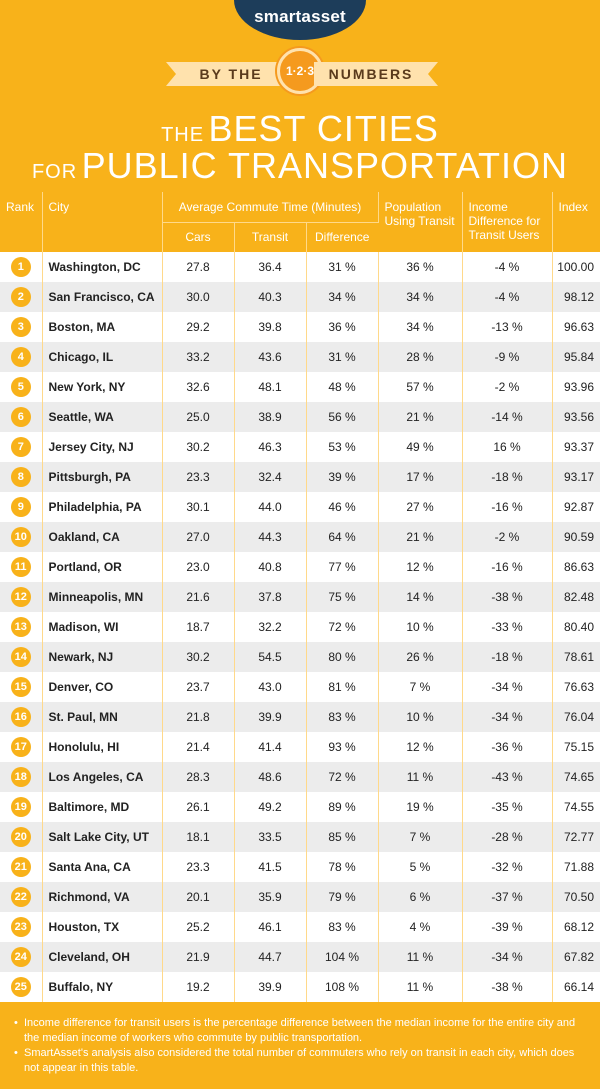  I want to click on rank-cell: 12, so click(21, 597).